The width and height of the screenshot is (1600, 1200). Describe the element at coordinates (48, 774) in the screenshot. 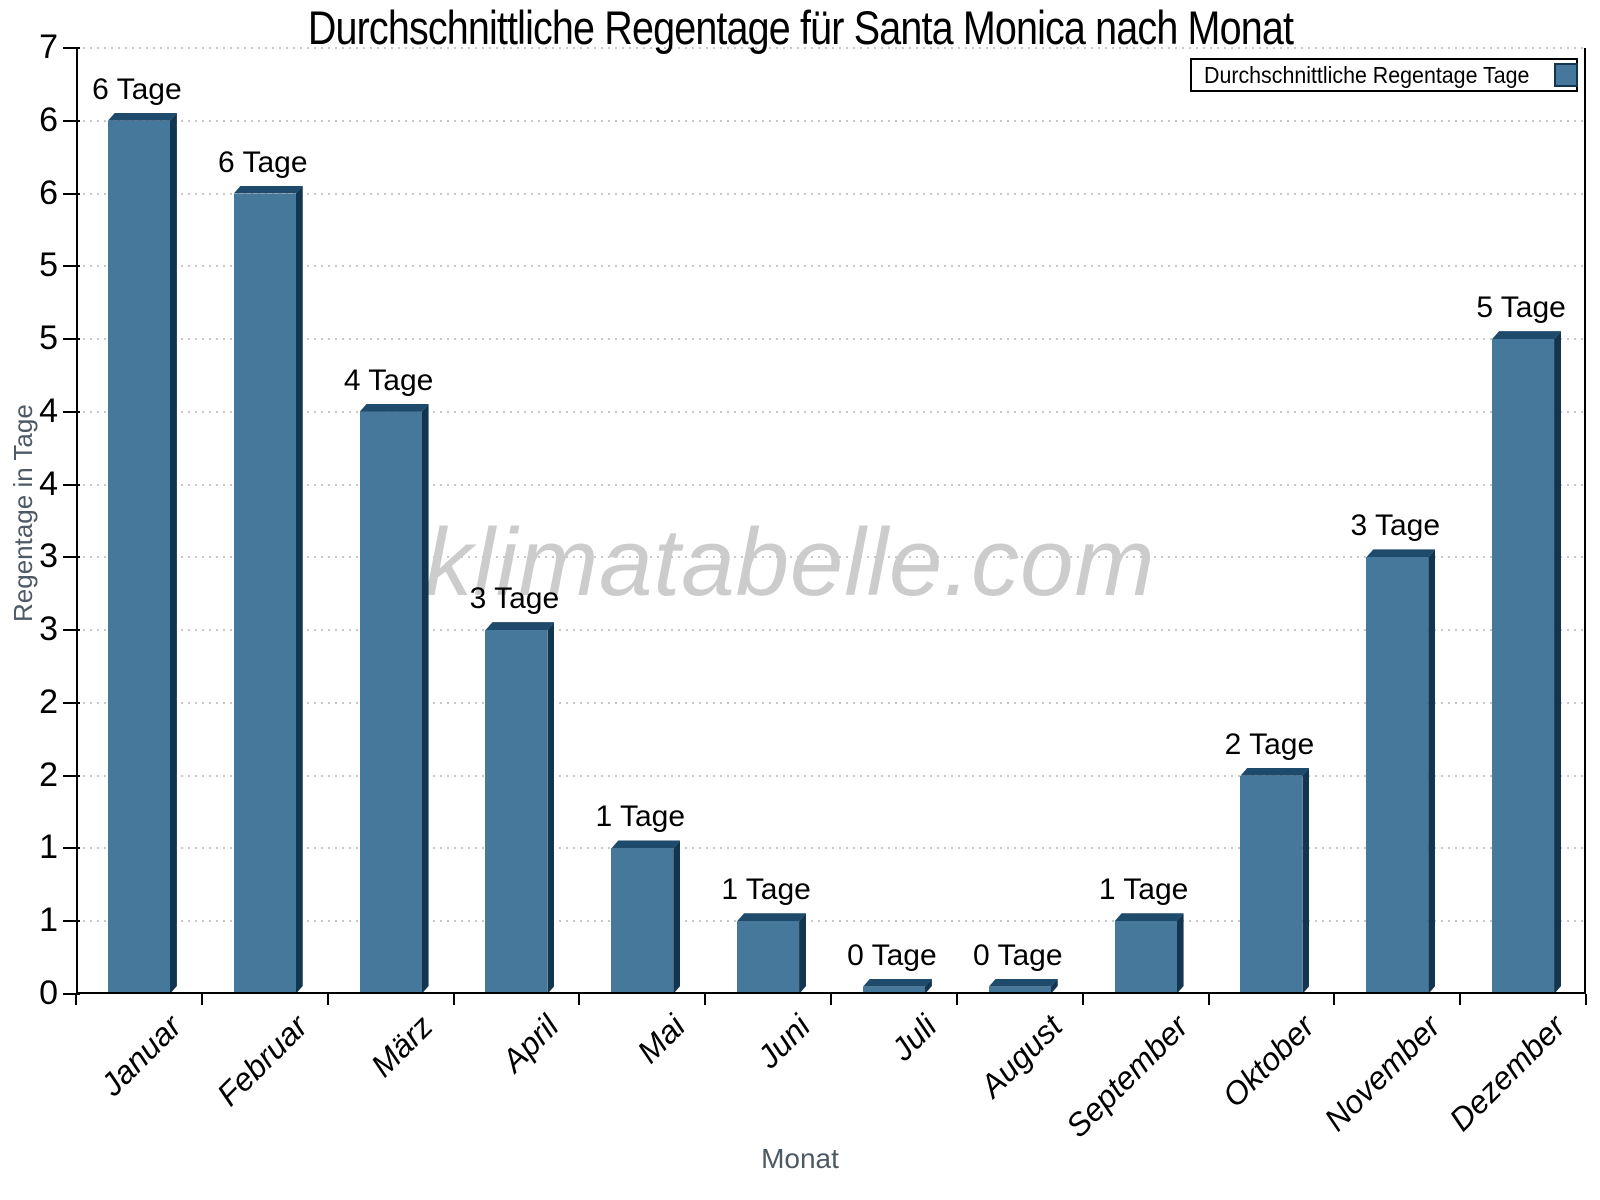

I see `y-tick-label: 2` at that location.